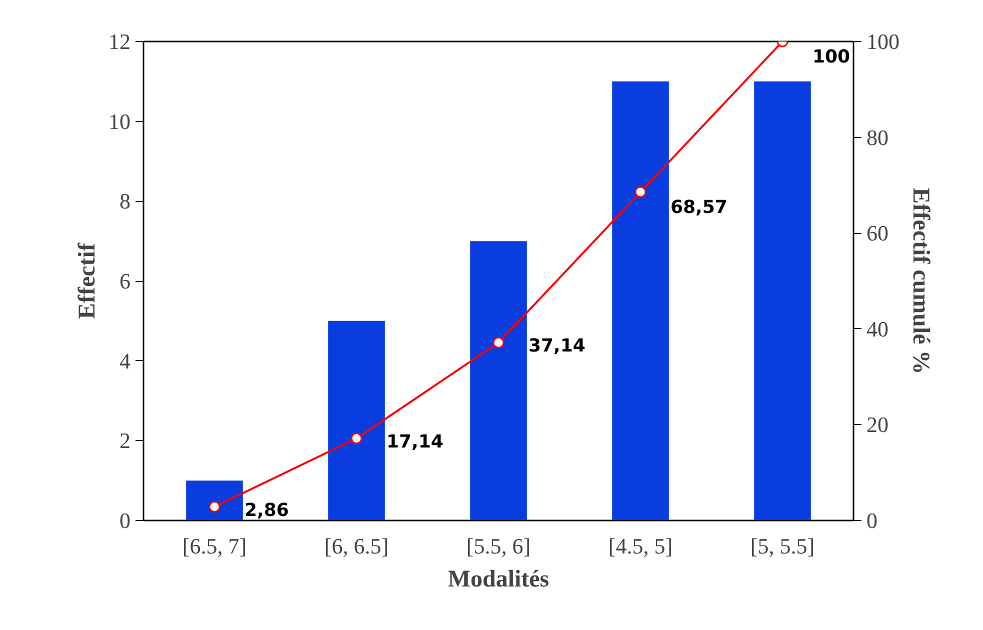 This screenshot has width=983, height=630. Describe the element at coordinates (699, 207) in the screenshot. I see `data-label: 68,57` at that location.